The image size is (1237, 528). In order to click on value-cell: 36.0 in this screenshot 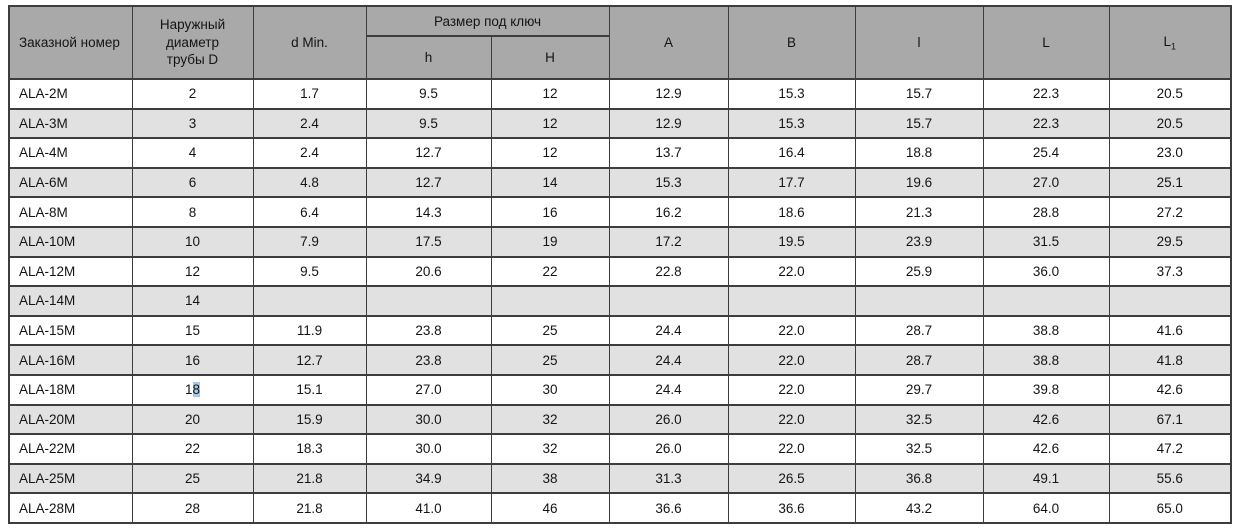, I will do `click(1046, 271)`.